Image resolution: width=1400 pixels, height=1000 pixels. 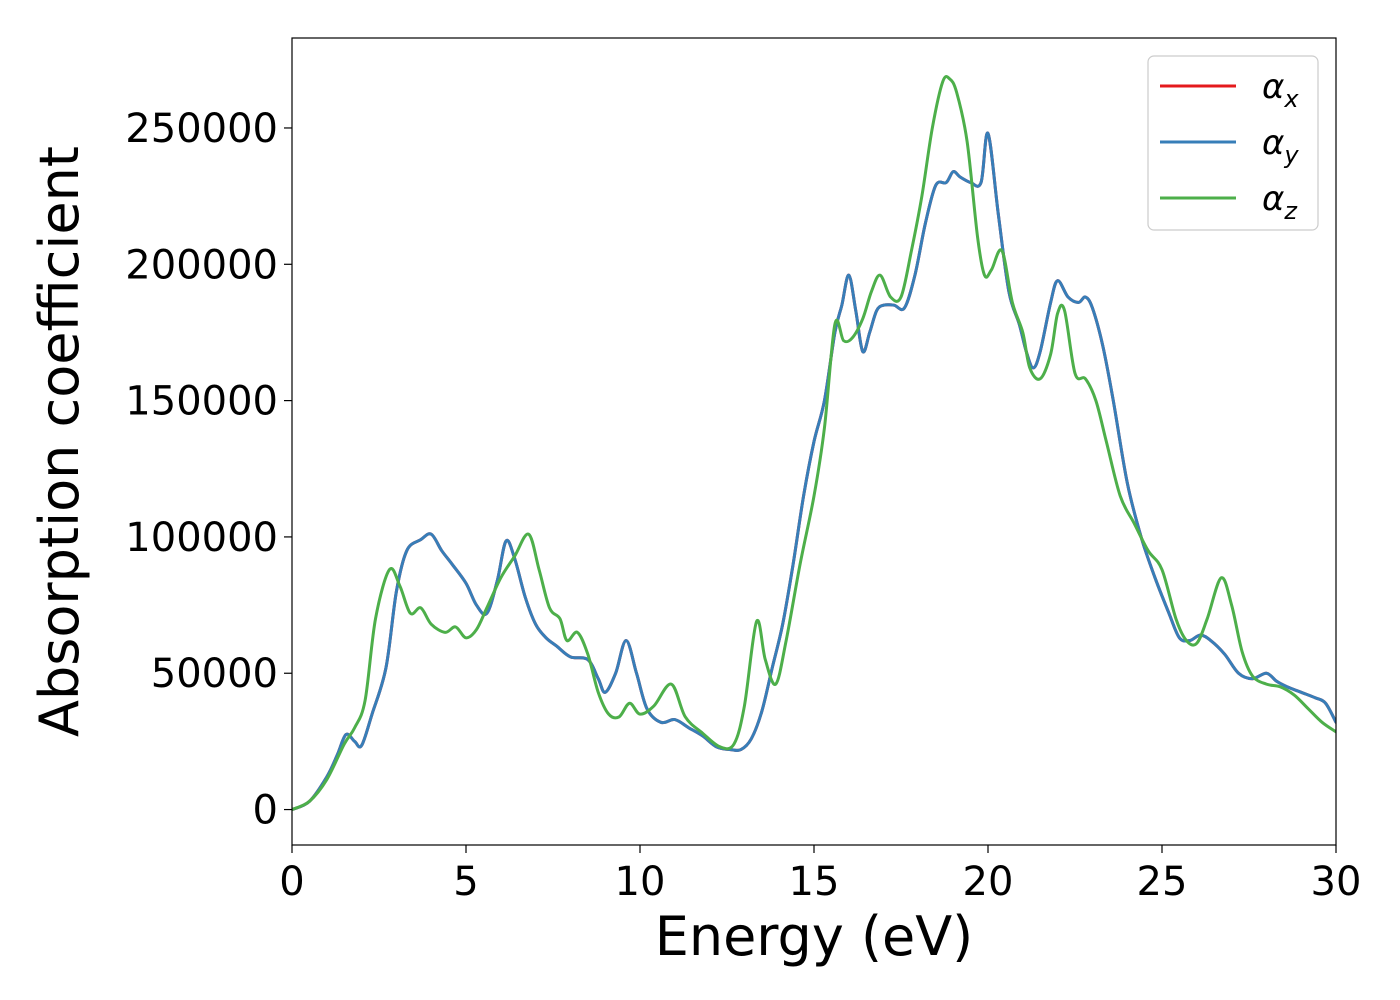 What do you see at coordinates (1280, 202) in the screenshot?
I see `legend-label-alpha-z: αz` at bounding box center [1280, 202].